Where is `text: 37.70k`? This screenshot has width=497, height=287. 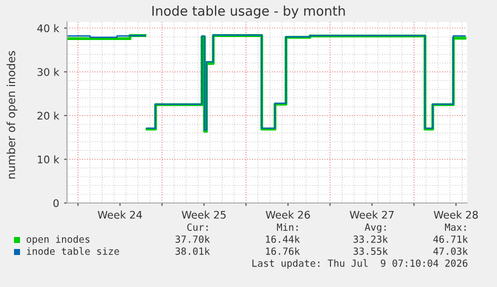 text: 37.70k is located at coordinates (193, 239).